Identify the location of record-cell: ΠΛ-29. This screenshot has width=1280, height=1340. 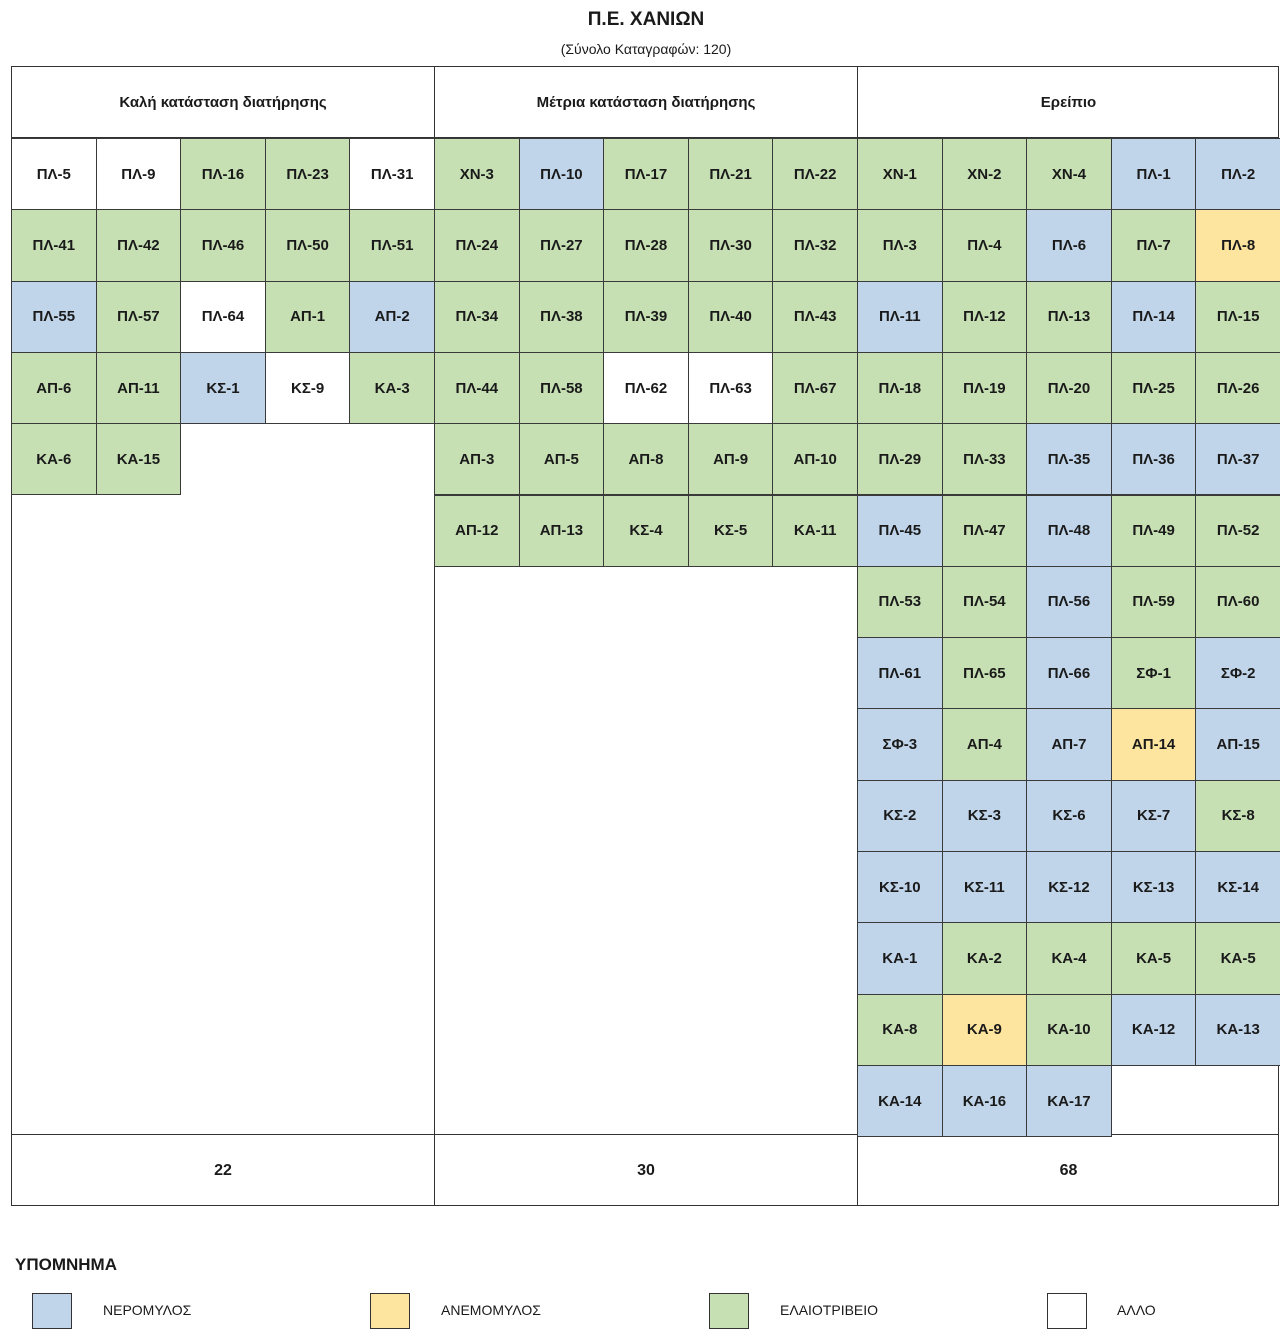
(900, 459).